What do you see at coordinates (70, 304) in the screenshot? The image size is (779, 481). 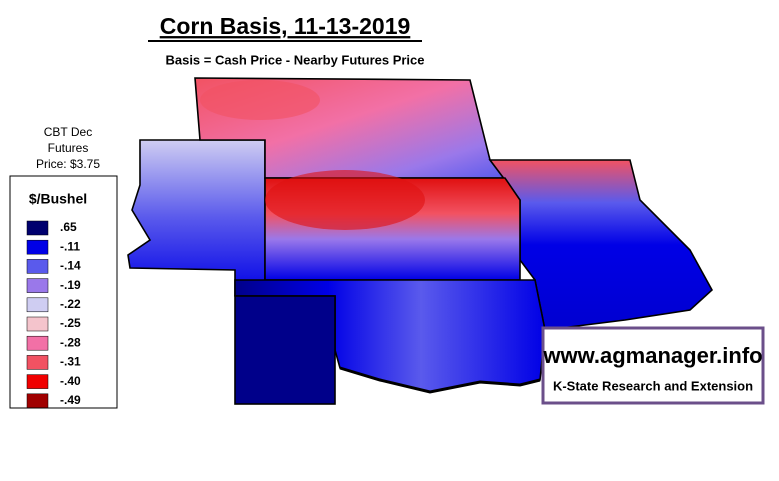 I see `legend-label: -.22` at bounding box center [70, 304].